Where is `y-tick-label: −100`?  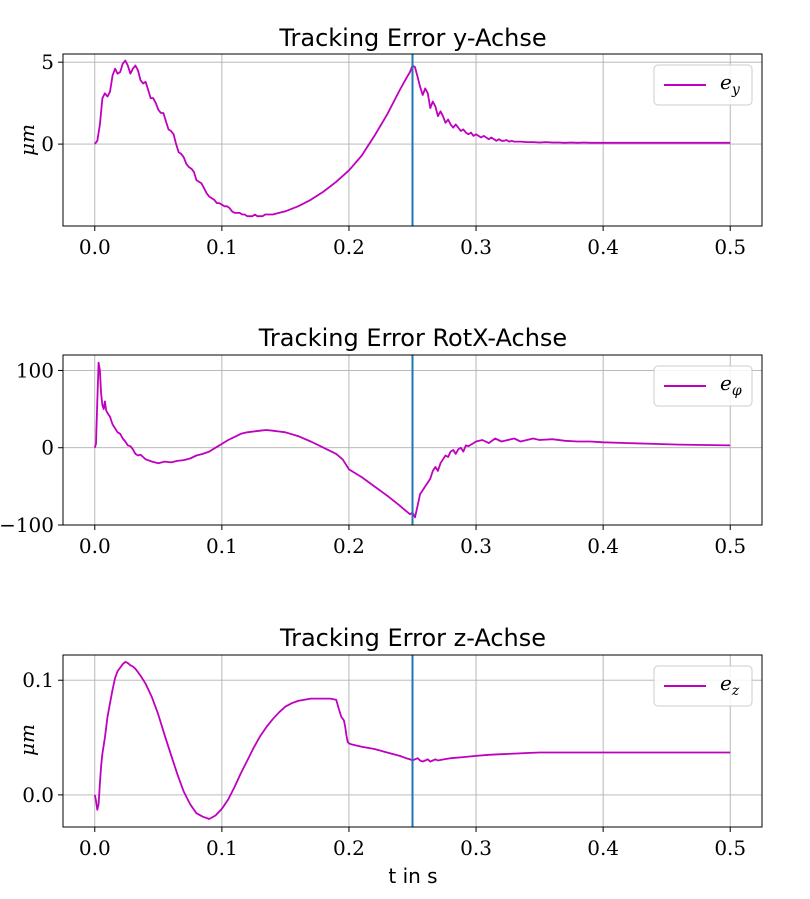 y-tick-label: −100 is located at coordinates (27, 525).